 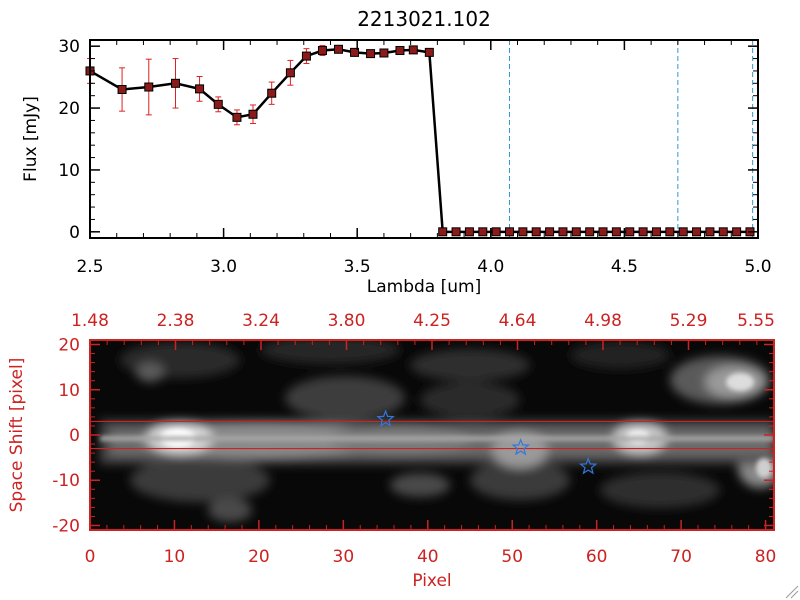 What do you see at coordinates (176, 321) in the screenshot?
I see `bottom-top-tick-label-1: 2.38` at bounding box center [176, 321].